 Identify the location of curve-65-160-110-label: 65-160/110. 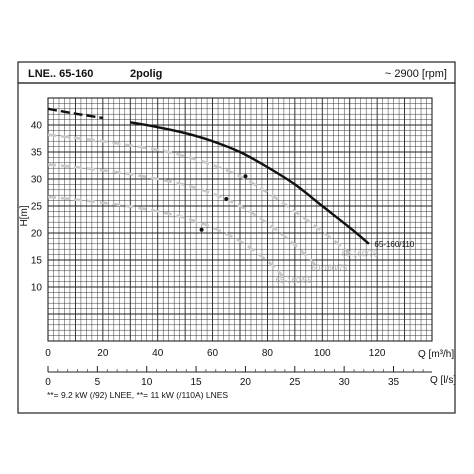
(394, 244).